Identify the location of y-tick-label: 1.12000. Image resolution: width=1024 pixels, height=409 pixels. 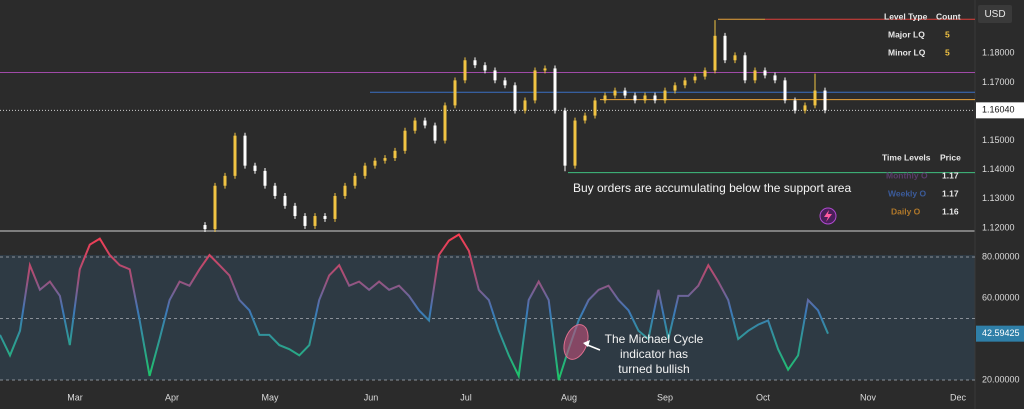
(998, 227).